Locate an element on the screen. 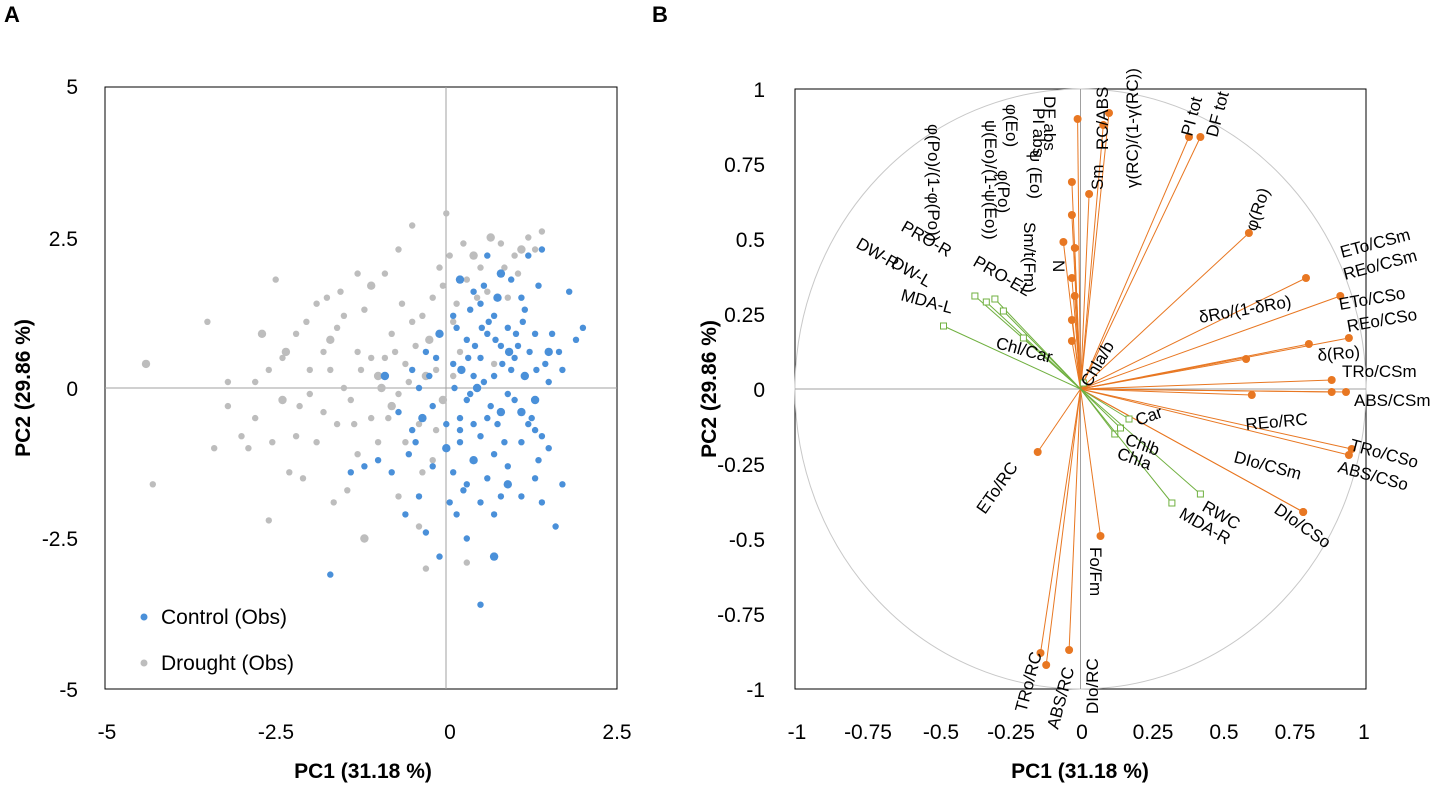 This screenshot has height=785, width=1436. vector-marker-dio-cso is located at coordinates (1303, 512).